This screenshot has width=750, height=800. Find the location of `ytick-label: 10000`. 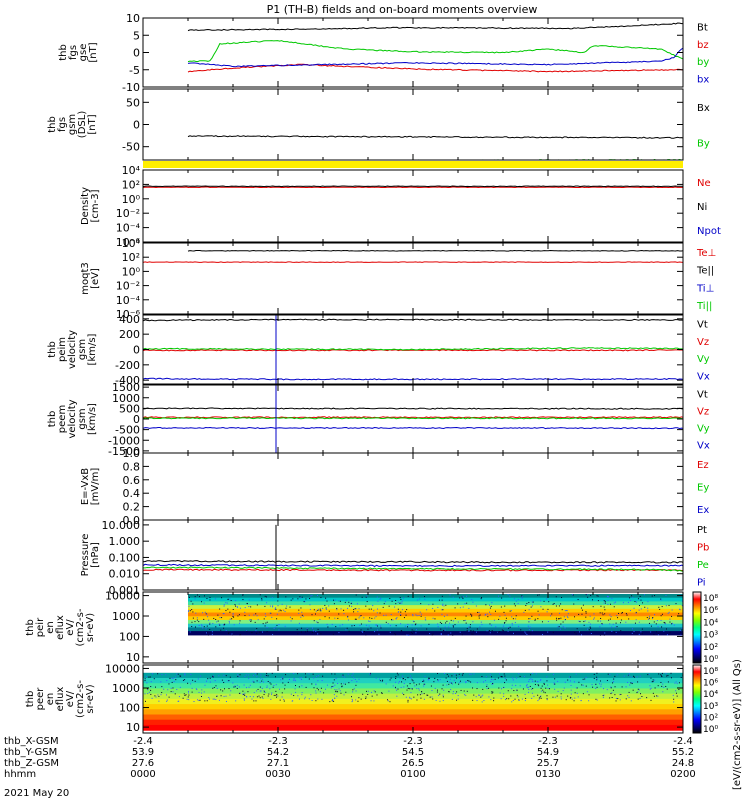

ytick-label: 10000 is located at coordinates (122, 596).